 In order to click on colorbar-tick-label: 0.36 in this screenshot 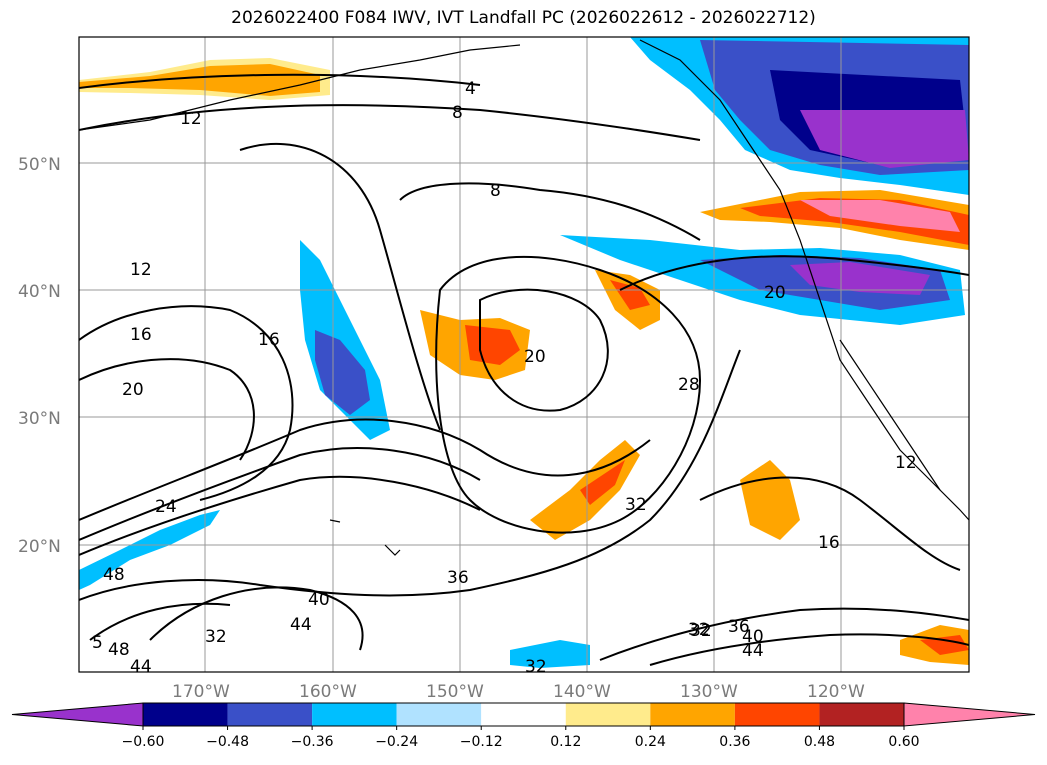, I will do `click(734, 742)`.